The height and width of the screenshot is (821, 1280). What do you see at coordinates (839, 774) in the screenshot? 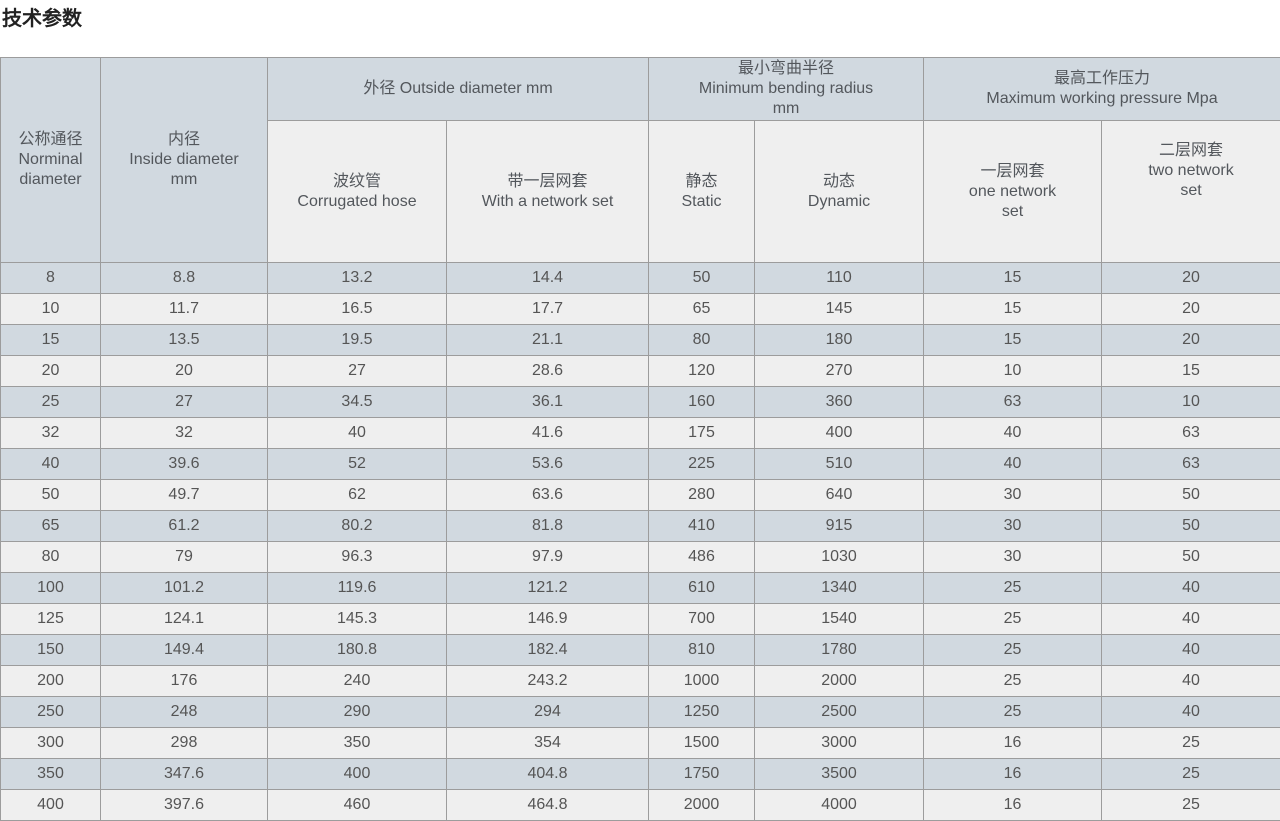
I see `cell: 3500` at bounding box center [839, 774].